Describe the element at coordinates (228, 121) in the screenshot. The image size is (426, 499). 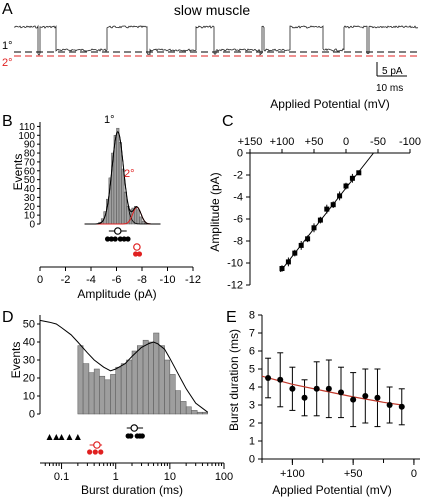
I see `panel-letter-c: C` at that location.